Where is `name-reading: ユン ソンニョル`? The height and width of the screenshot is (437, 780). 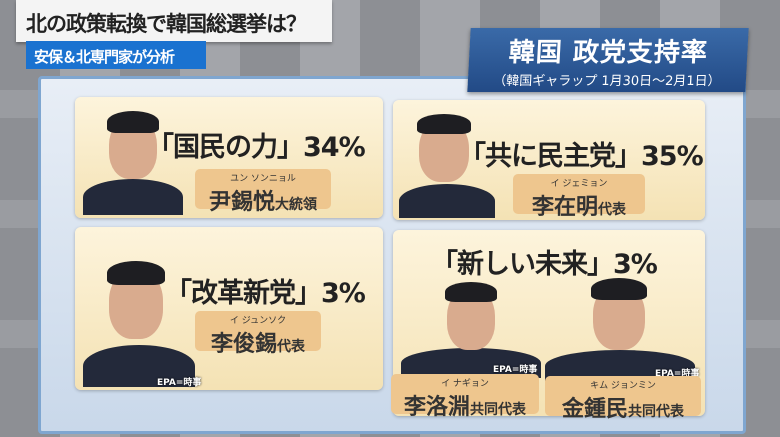 name-reading: ユン ソンニョル is located at coordinates (263, 179).